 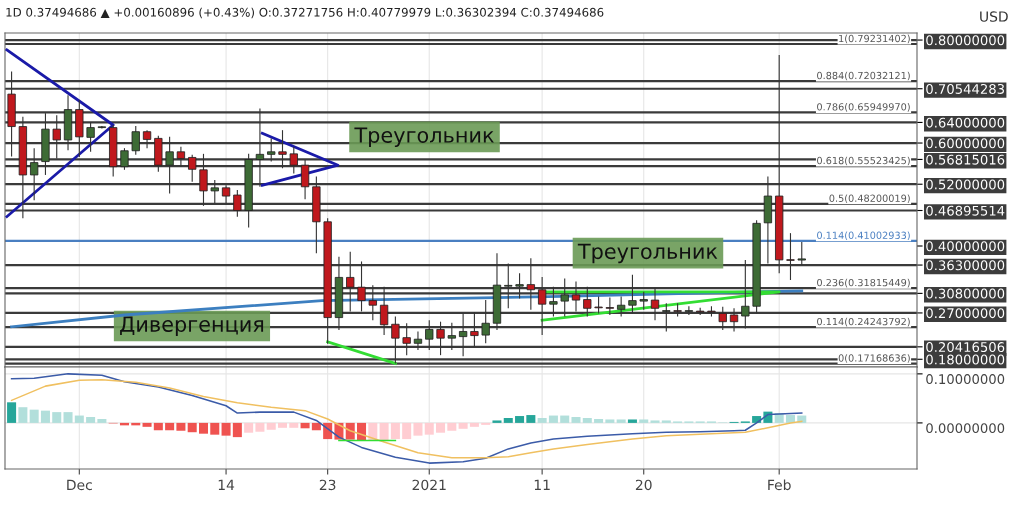 What do you see at coordinates (305, 13) in the screenshot?
I see `chart-title: 1D 0.37494686 ▲ +0.00160896 (+0.43%) O:0.37271756 H:0.40779979 L:0.36302394 C:0.37494686` at bounding box center [305, 13].